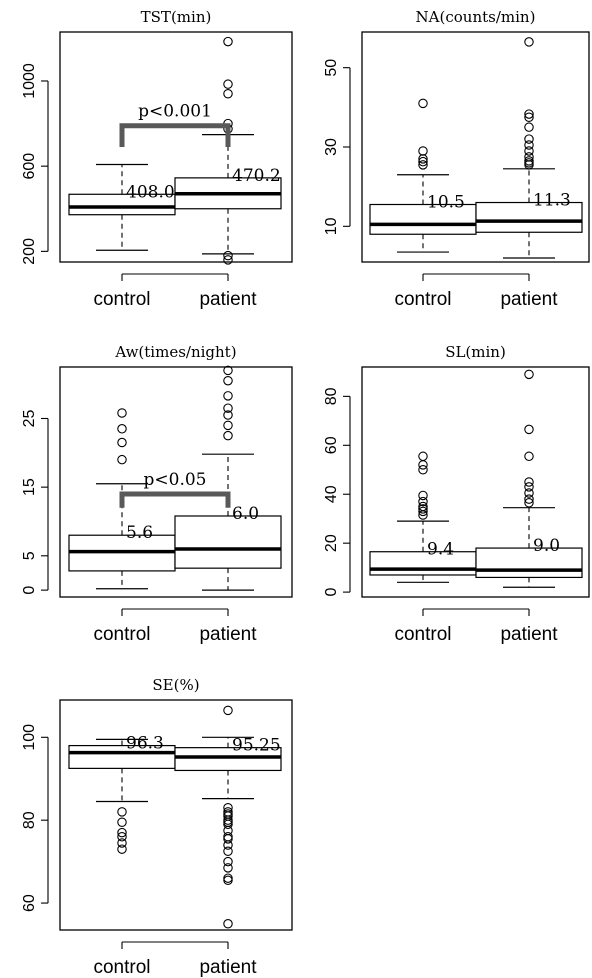 The height and width of the screenshot is (978, 592). I want to click on median-value-label: 11.3, so click(552, 201).